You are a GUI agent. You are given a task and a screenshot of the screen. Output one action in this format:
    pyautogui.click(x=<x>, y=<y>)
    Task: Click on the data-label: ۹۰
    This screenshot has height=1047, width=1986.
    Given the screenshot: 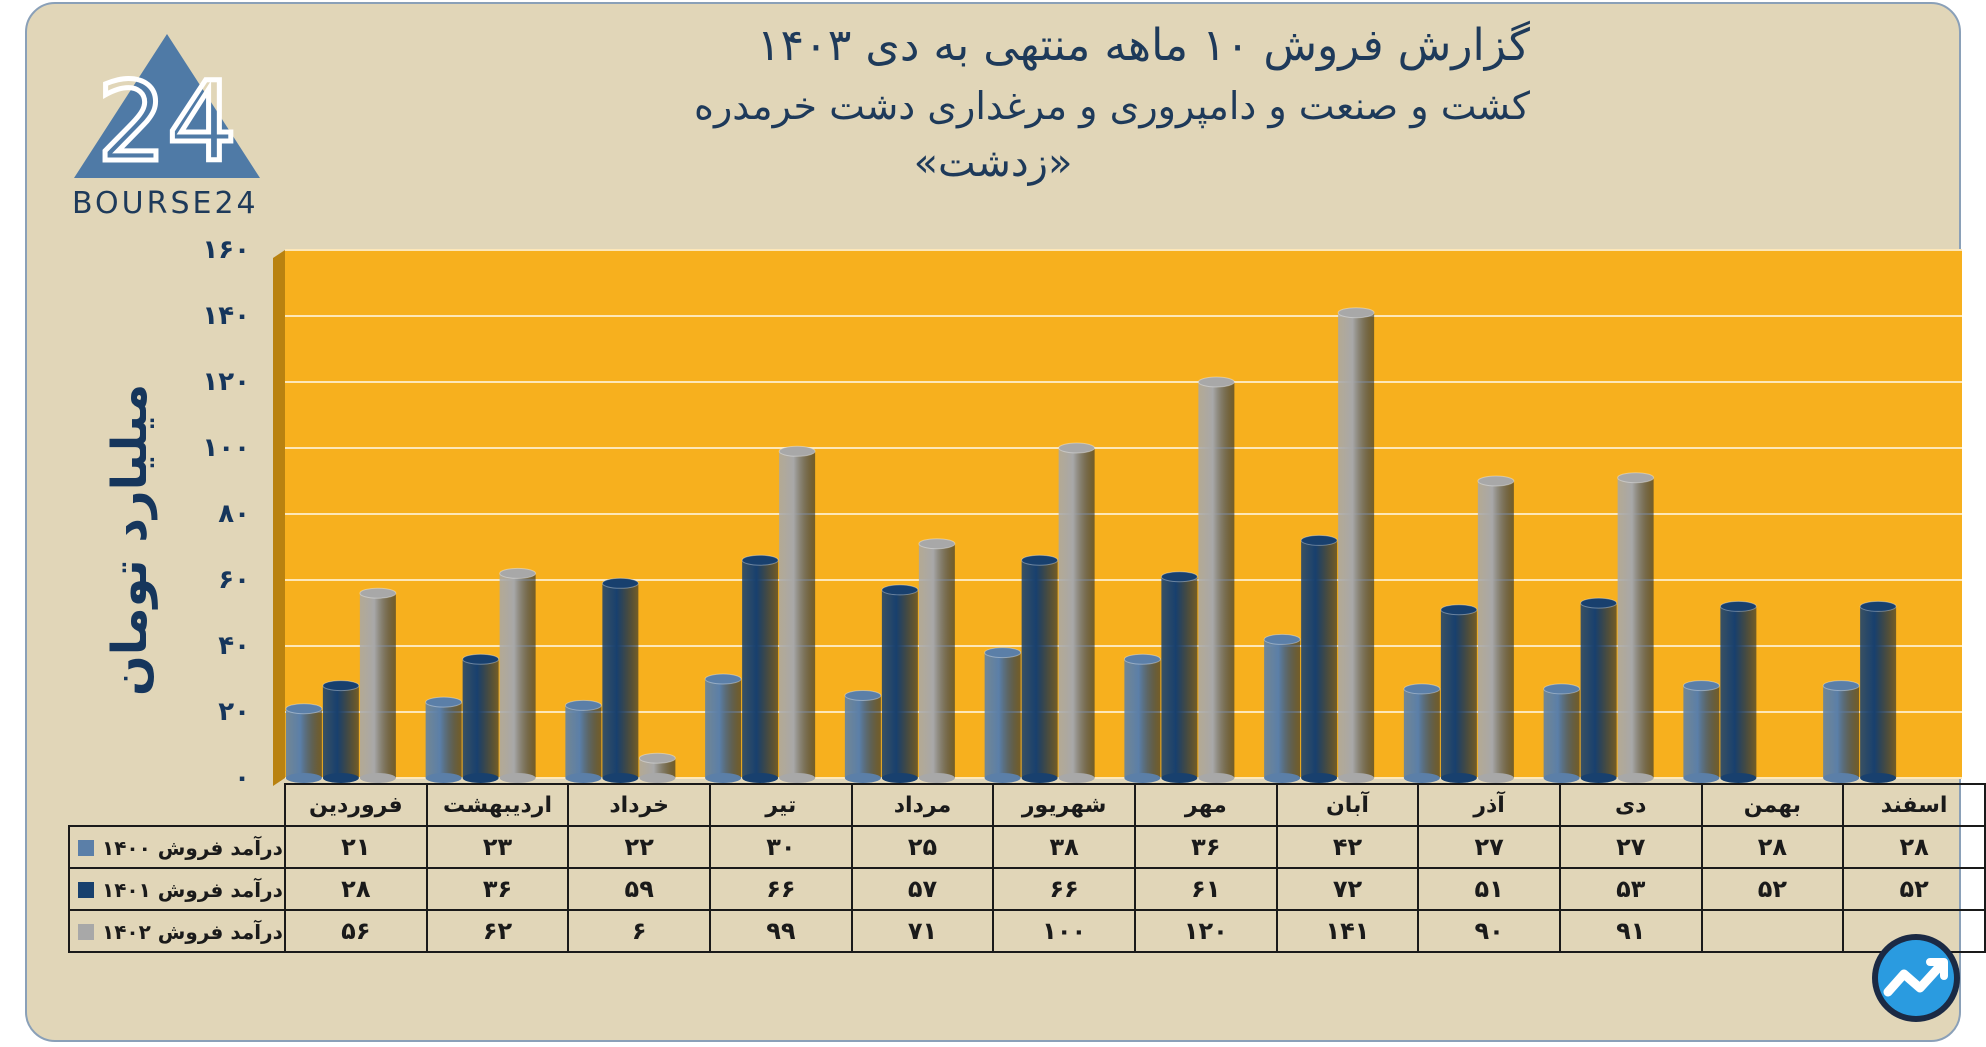 What is the action you would take?
    pyautogui.click(x=1489, y=931)
    